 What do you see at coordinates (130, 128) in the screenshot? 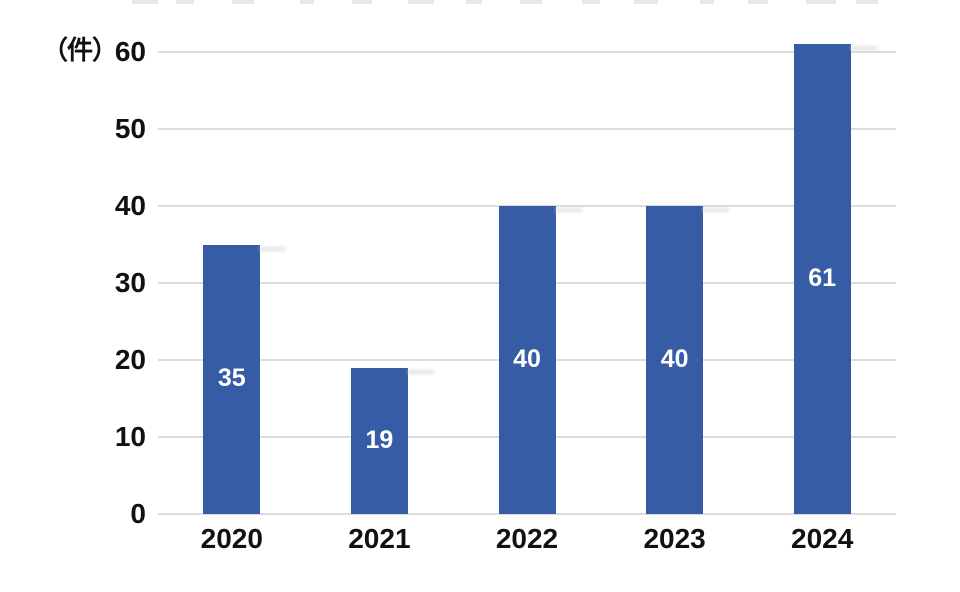
I see `y-tick-label: 50` at bounding box center [130, 128].